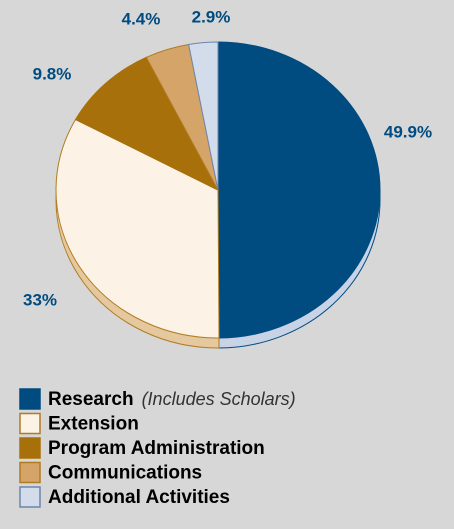 The width and height of the screenshot is (454, 529). I want to click on legend-name: Research, so click(91, 399).